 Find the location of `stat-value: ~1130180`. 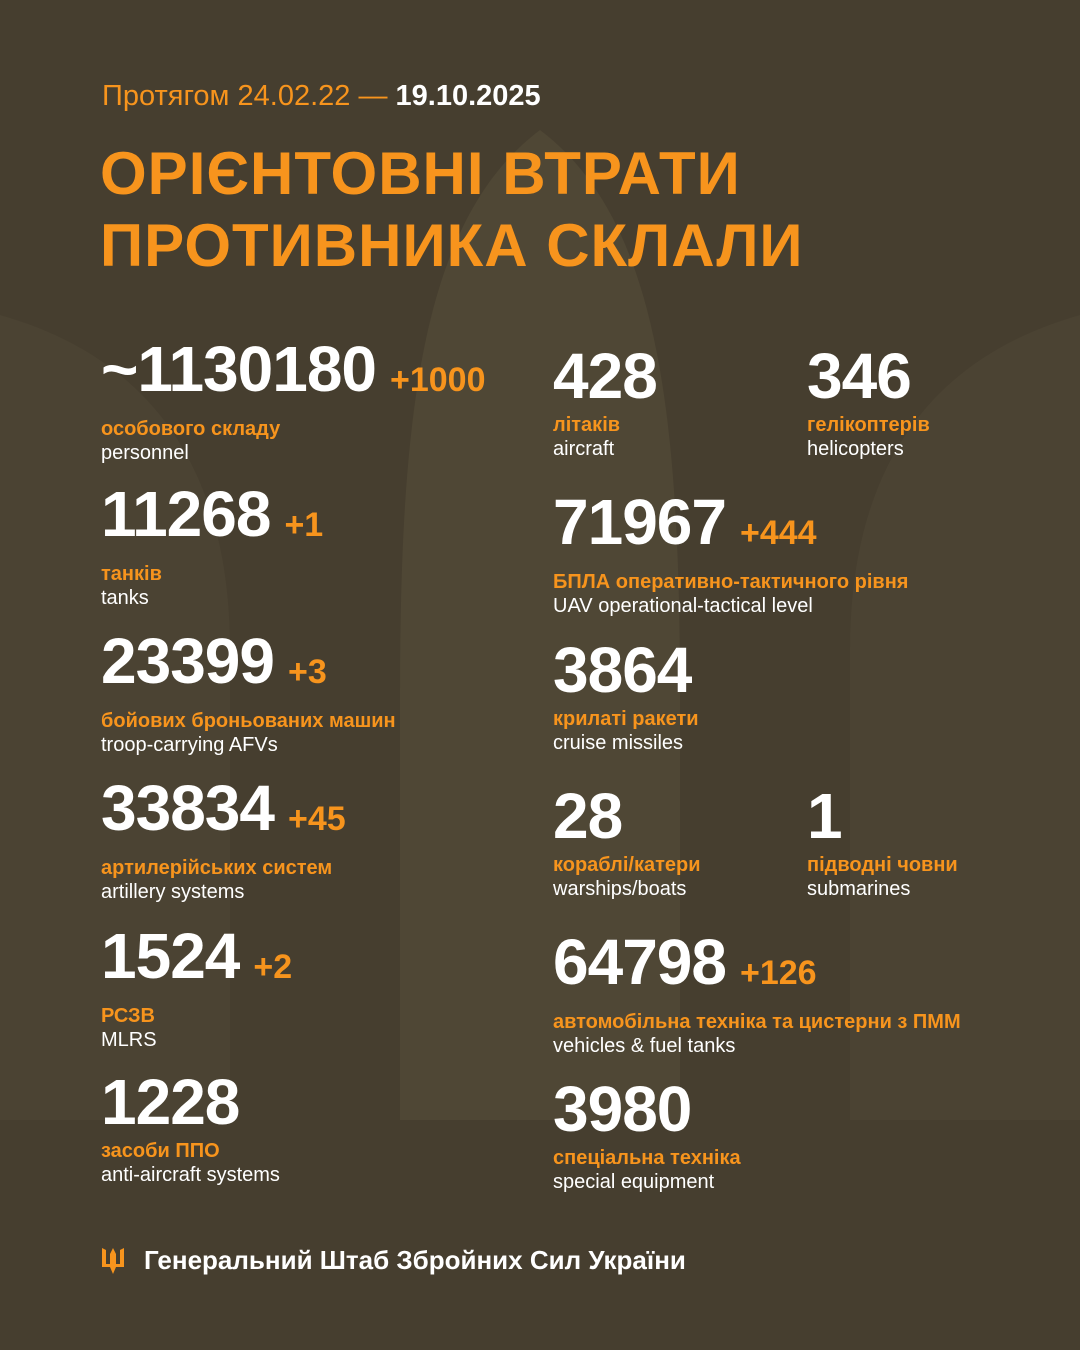

stat-value: ~1130180 is located at coordinates (239, 369).